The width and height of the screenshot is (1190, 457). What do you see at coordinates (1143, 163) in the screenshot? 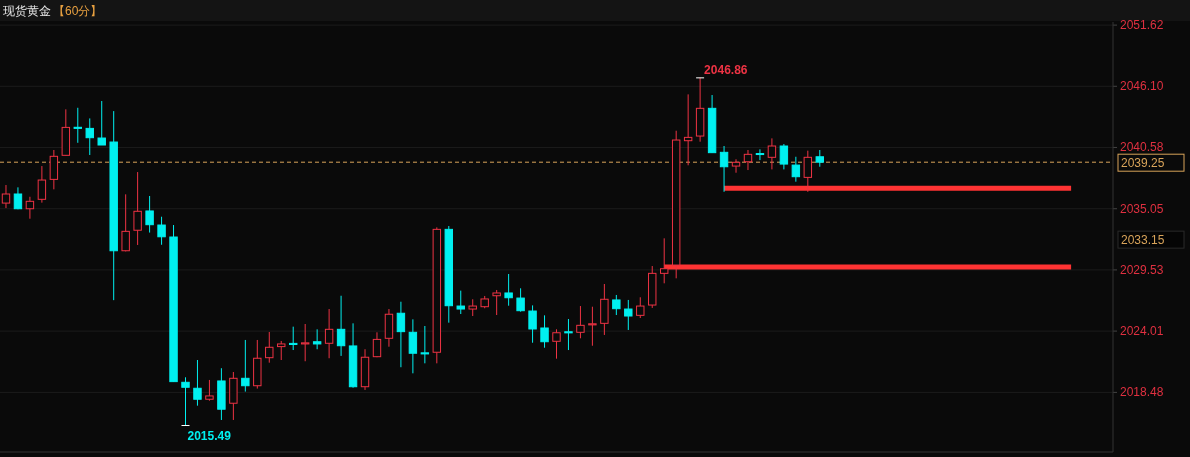
I see `ref-line-label: 2039.25` at bounding box center [1143, 163].